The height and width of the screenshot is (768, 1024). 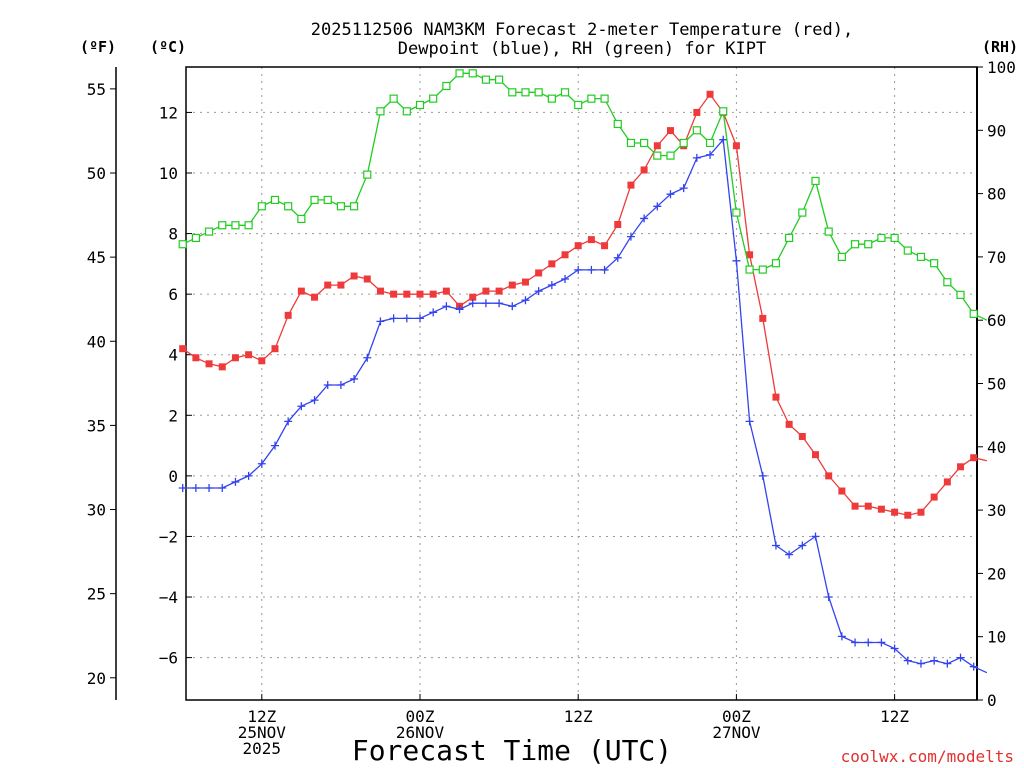 I want to click on x-tick-label: 12Z, so click(x=578, y=716).